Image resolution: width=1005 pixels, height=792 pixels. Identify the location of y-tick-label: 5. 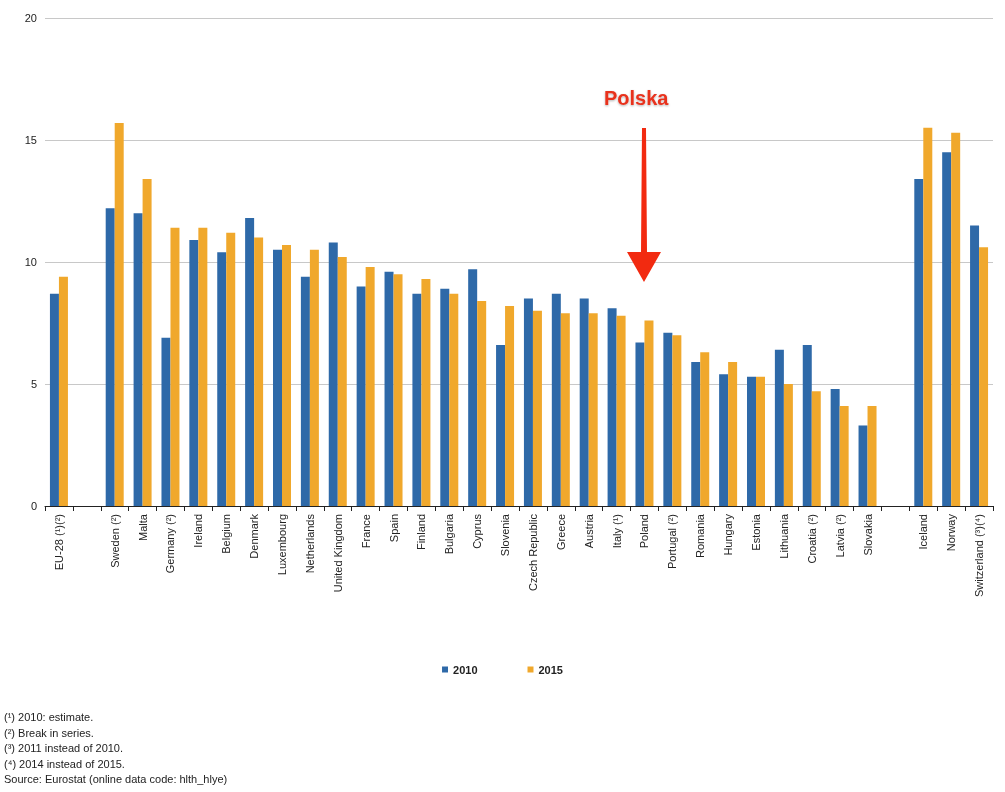
(33, 384).